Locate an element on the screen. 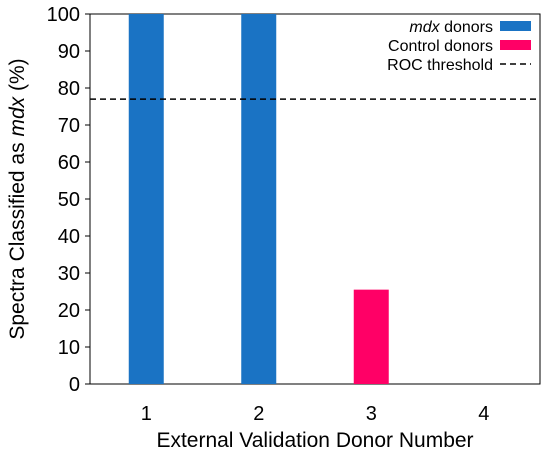 Image resolution: width=550 pixels, height=457 pixels. y-tick-label: 60 is located at coordinates (69, 163).